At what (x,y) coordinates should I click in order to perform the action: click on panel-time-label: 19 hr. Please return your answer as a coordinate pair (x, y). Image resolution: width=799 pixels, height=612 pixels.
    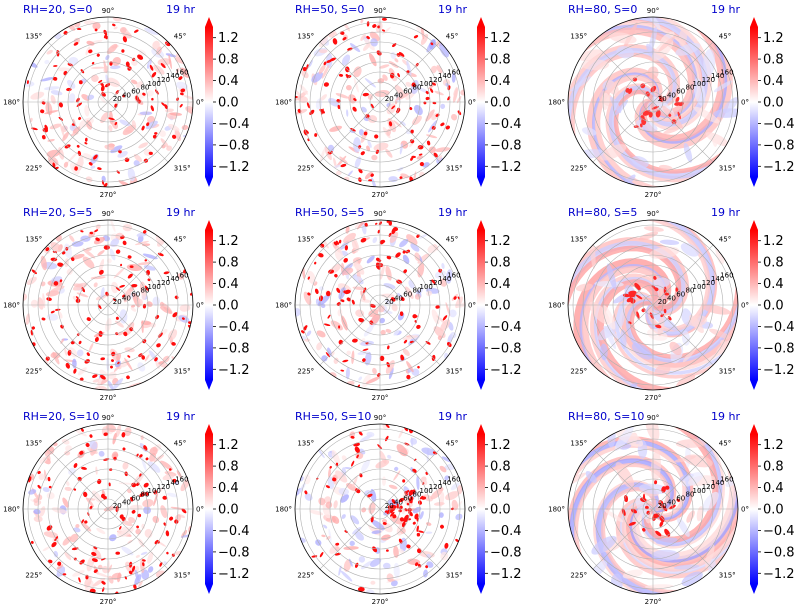
    Looking at the image, I should click on (180, 416).